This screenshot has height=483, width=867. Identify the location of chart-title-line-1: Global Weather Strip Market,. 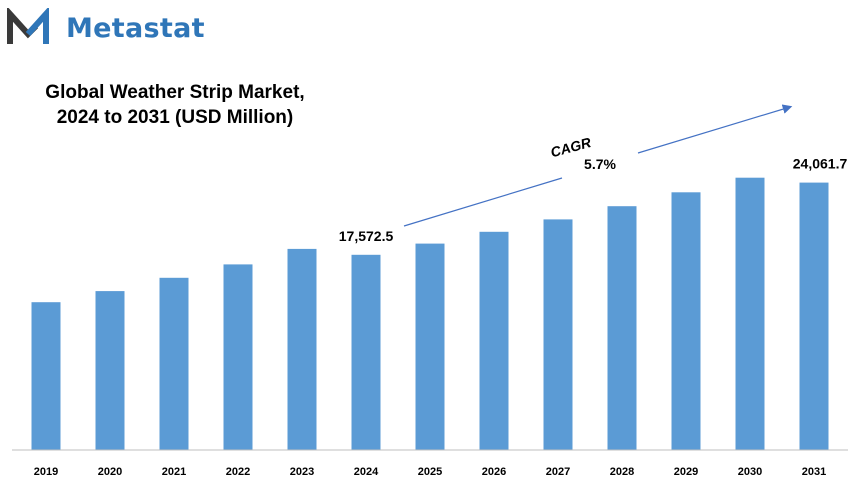
(175, 92).